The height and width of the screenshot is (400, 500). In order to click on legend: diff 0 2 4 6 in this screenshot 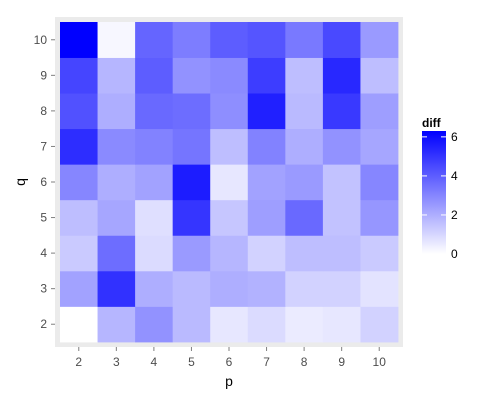, I will do `click(440, 188)`.